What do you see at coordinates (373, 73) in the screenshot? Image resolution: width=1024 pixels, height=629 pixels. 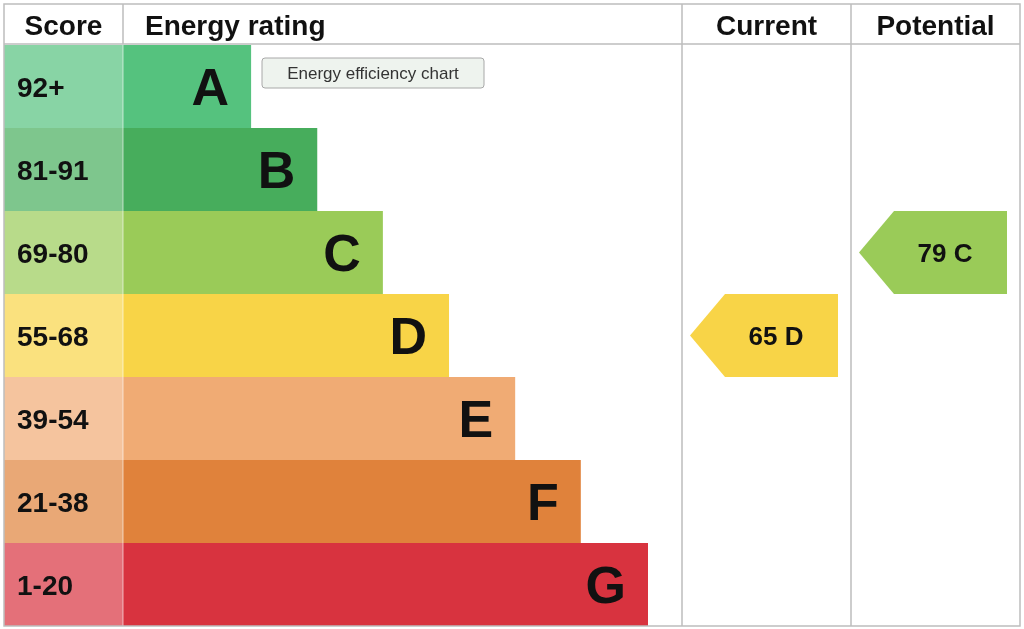 I see `annotation: Energy efficiency chart` at bounding box center [373, 73].